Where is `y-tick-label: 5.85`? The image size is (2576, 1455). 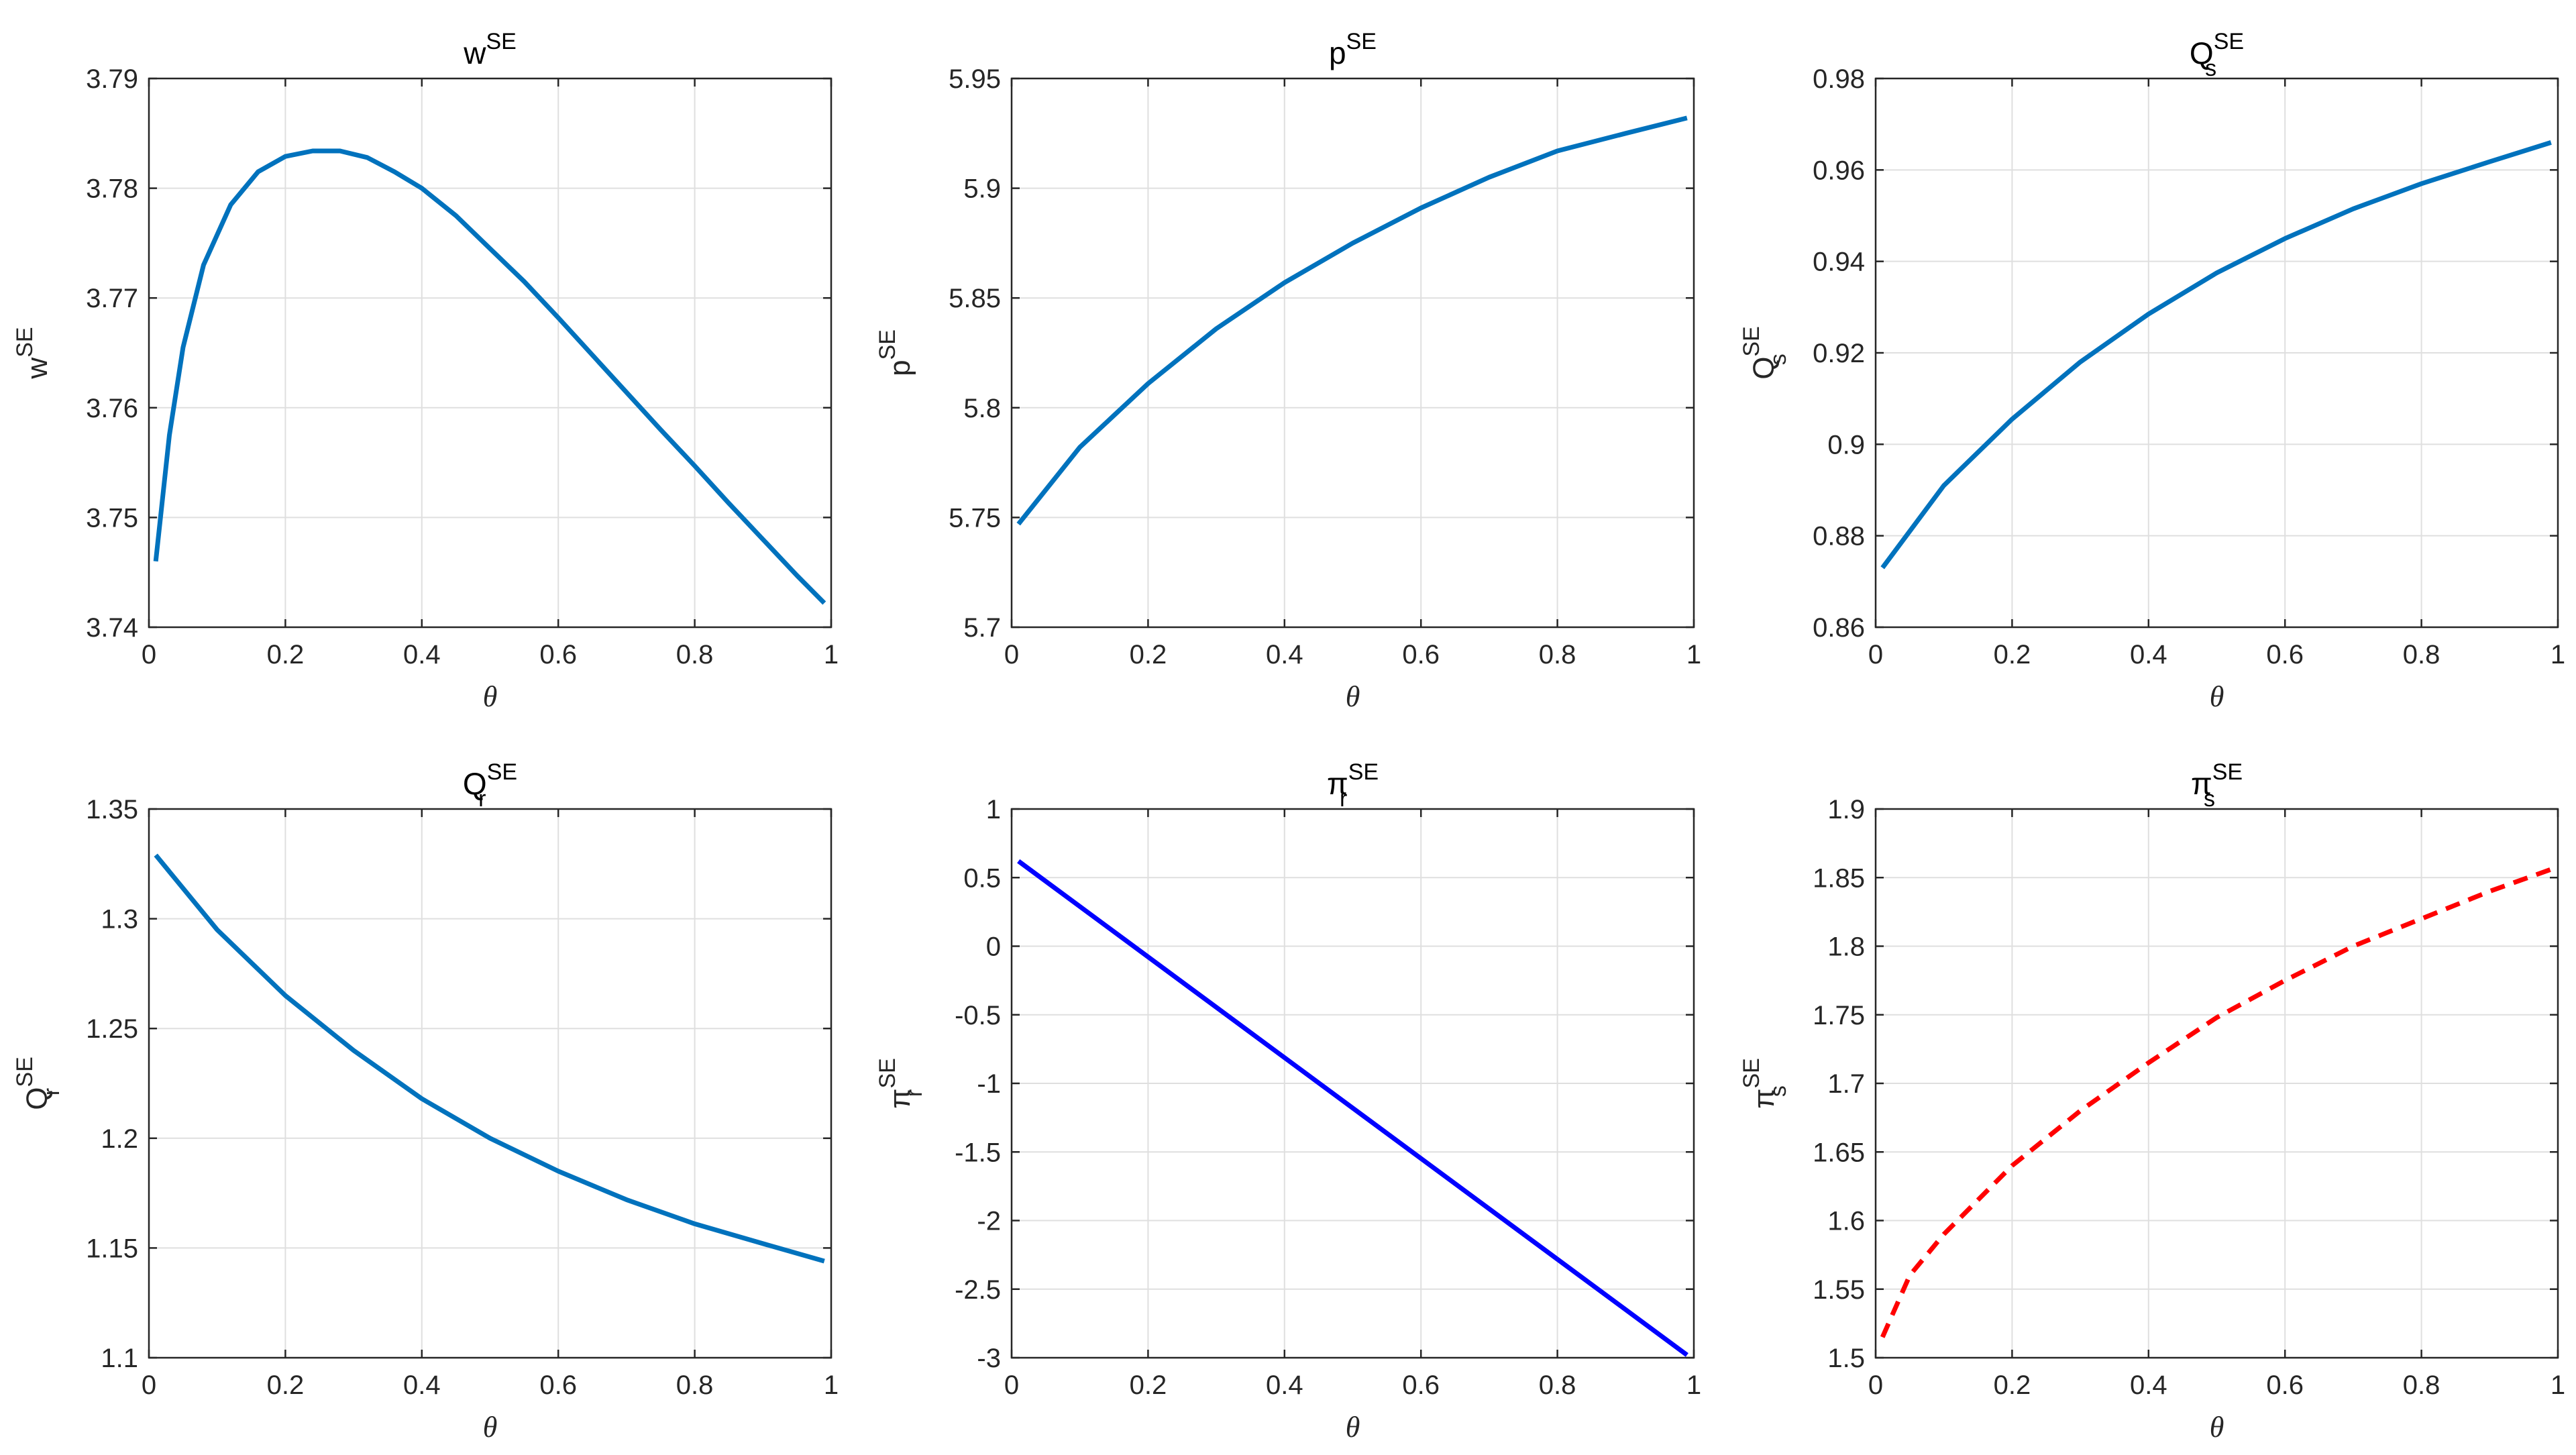
y-tick-label: 5.85 is located at coordinates (975, 298).